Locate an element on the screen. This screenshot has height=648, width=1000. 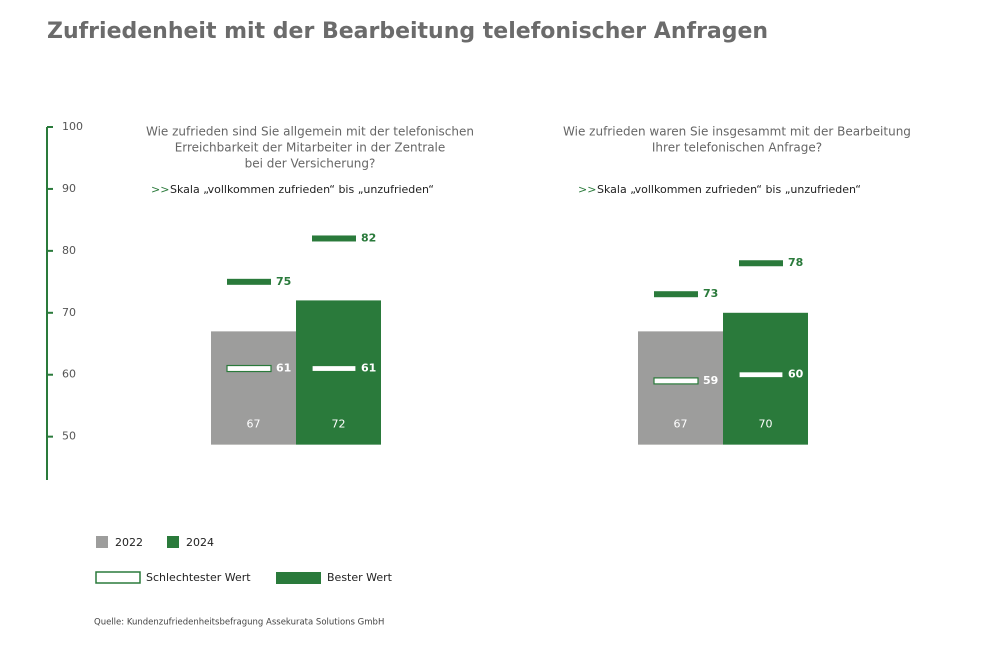
legend-best is located at coordinates (298, 578).